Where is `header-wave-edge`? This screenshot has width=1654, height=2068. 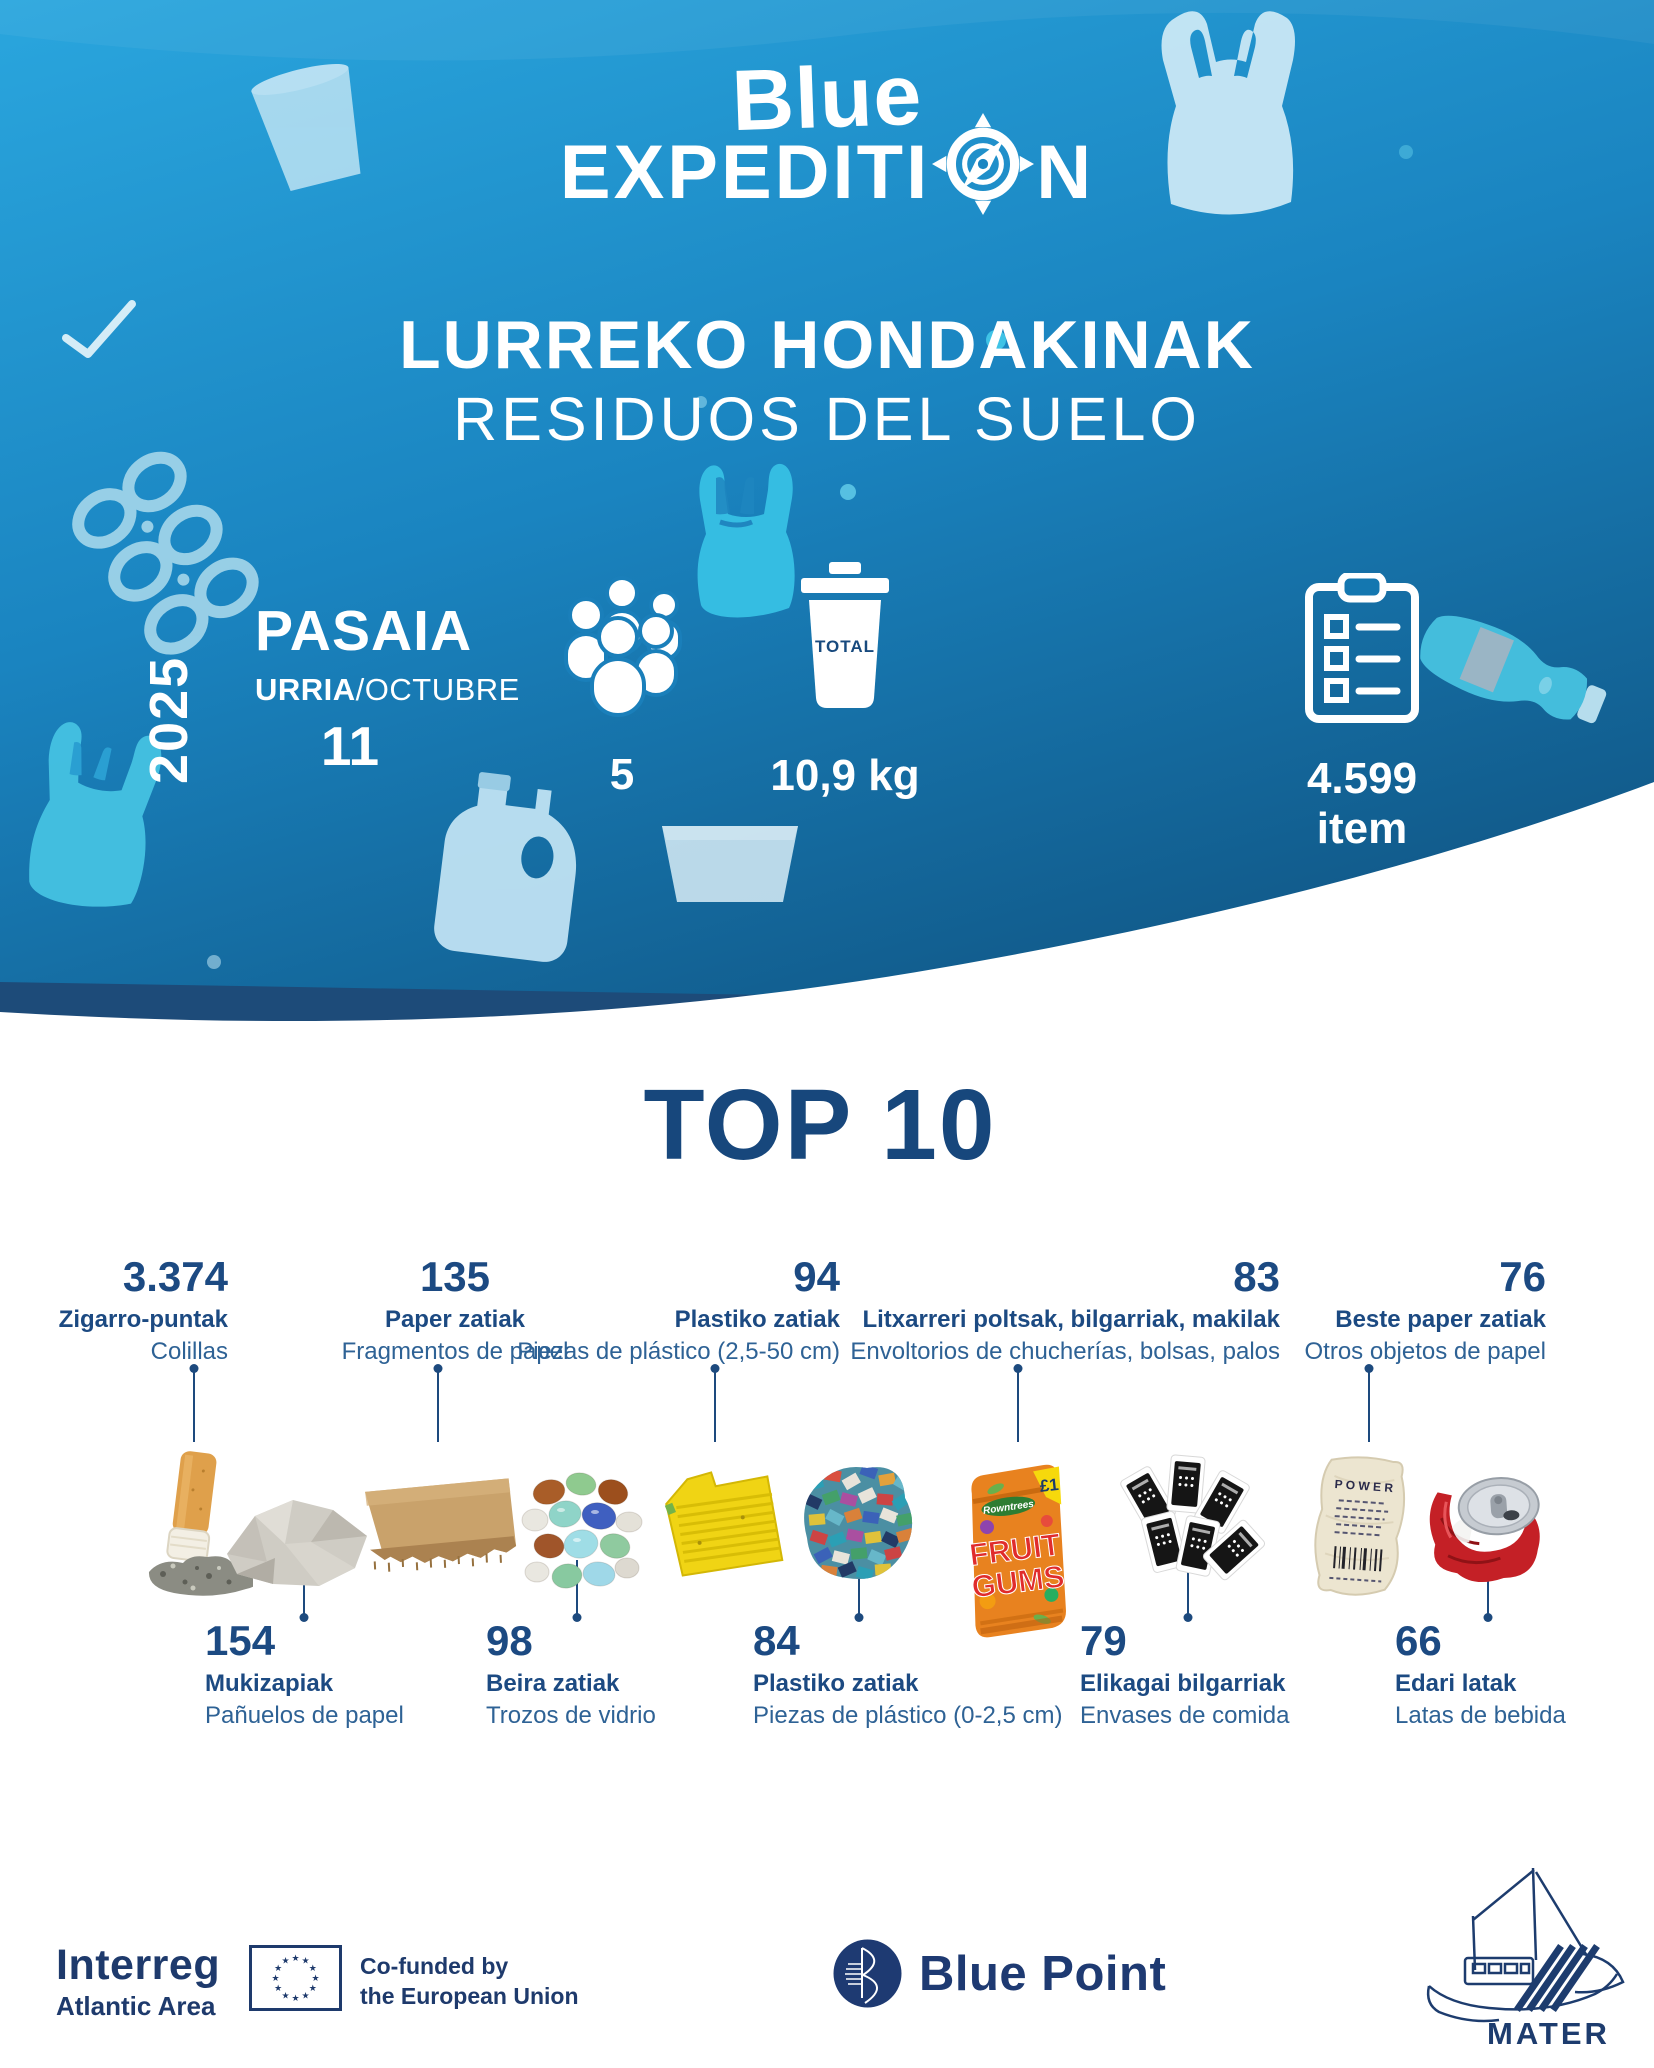
header-wave-edge is located at coordinates (827, 911).